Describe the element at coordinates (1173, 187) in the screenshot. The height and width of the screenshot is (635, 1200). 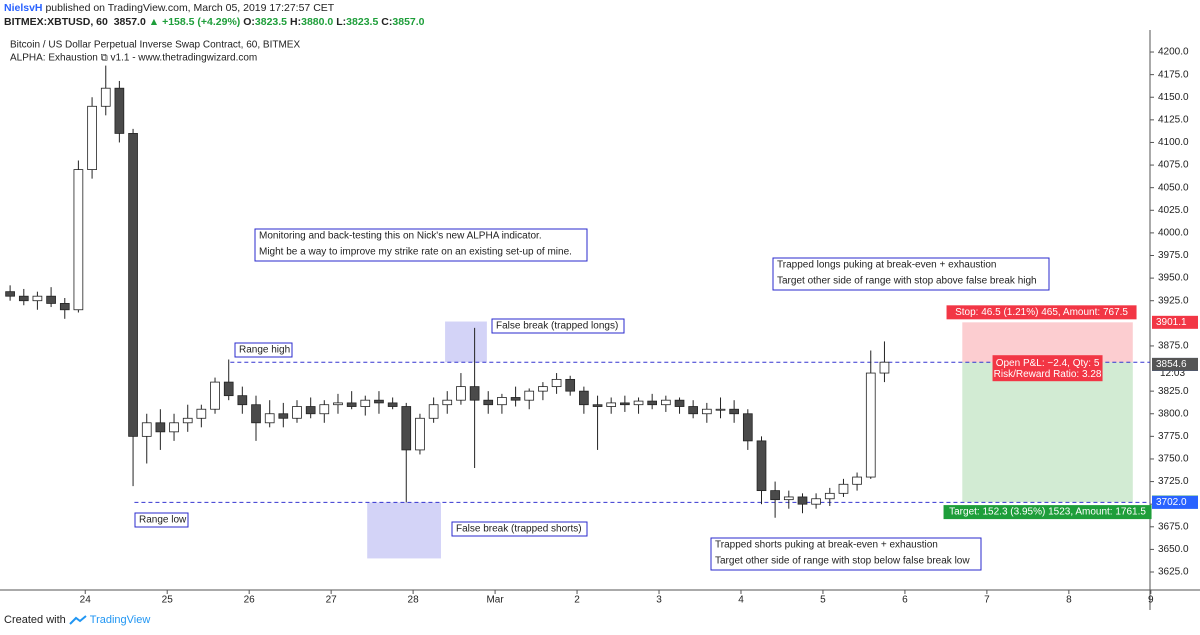
I see `y-tick-label: 4050.0` at that location.